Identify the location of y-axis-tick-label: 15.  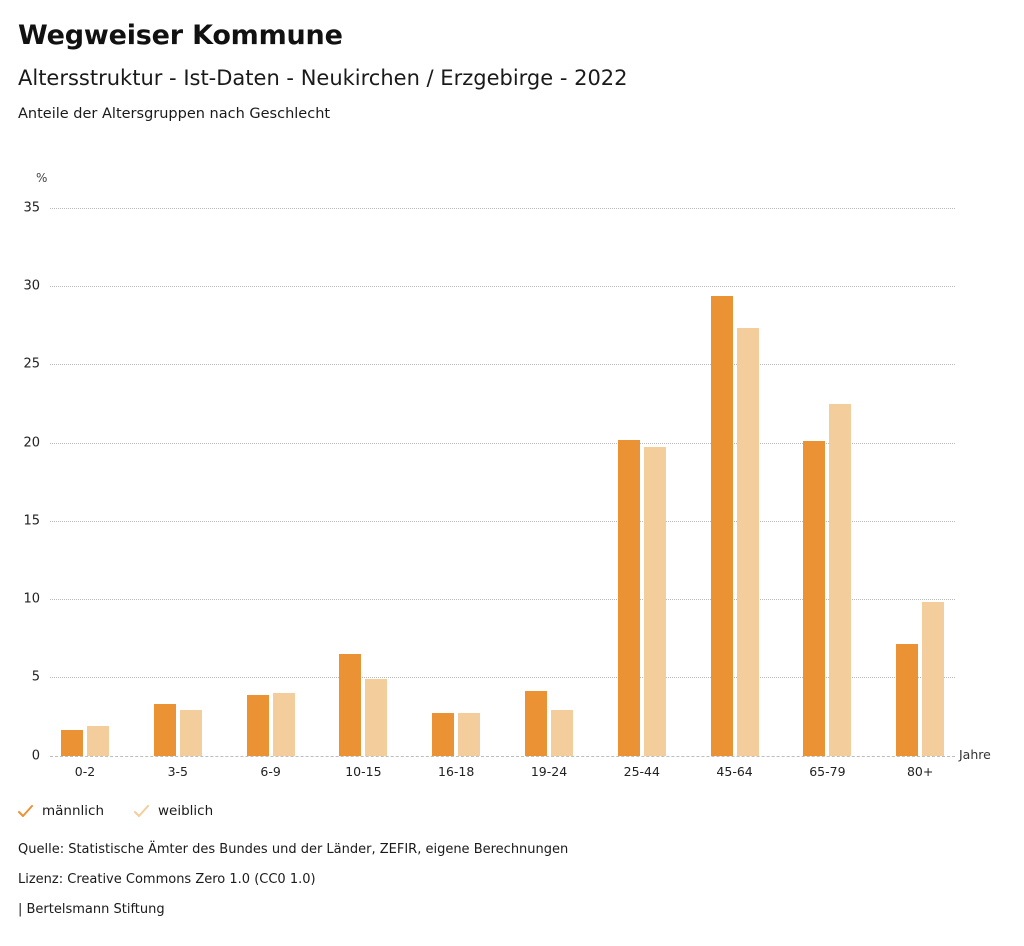
(31, 521).